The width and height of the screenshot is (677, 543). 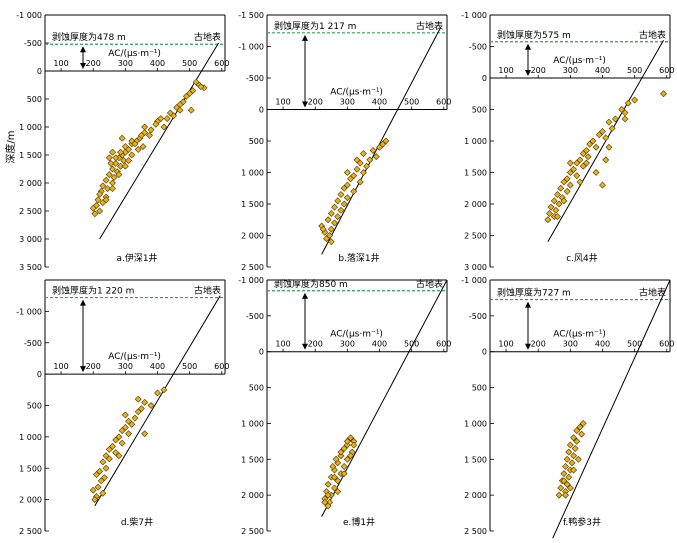 What do you see at coordinates (534, 35) in the screenshot?
I see `erosion-thickness-label: 剥蚀厚度为575 m` at bounding box center [534, 35].